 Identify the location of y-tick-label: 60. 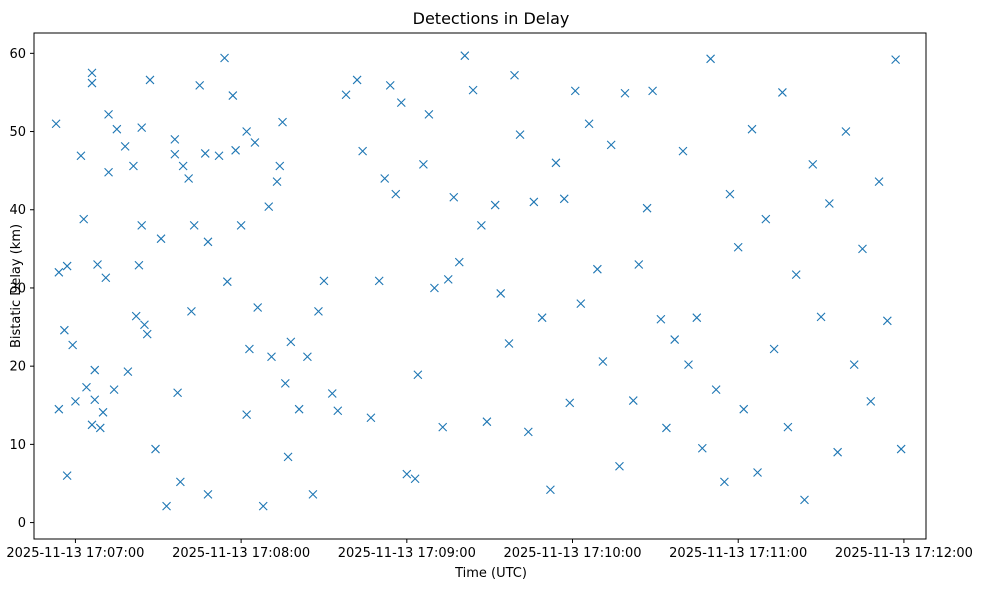
(17, 54).